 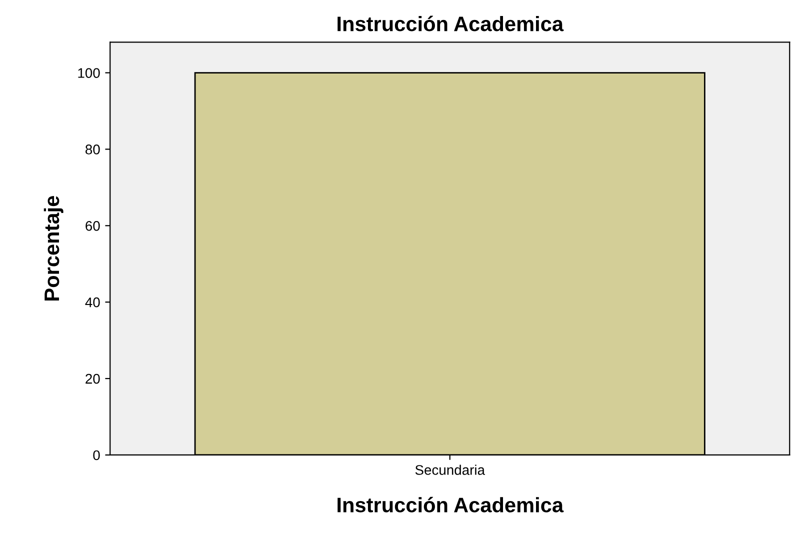 What do you see at coordinates (54, 248) in the screenshot?
I see `y-axis-title: Porcentaje` at bounding box center [54, 248].